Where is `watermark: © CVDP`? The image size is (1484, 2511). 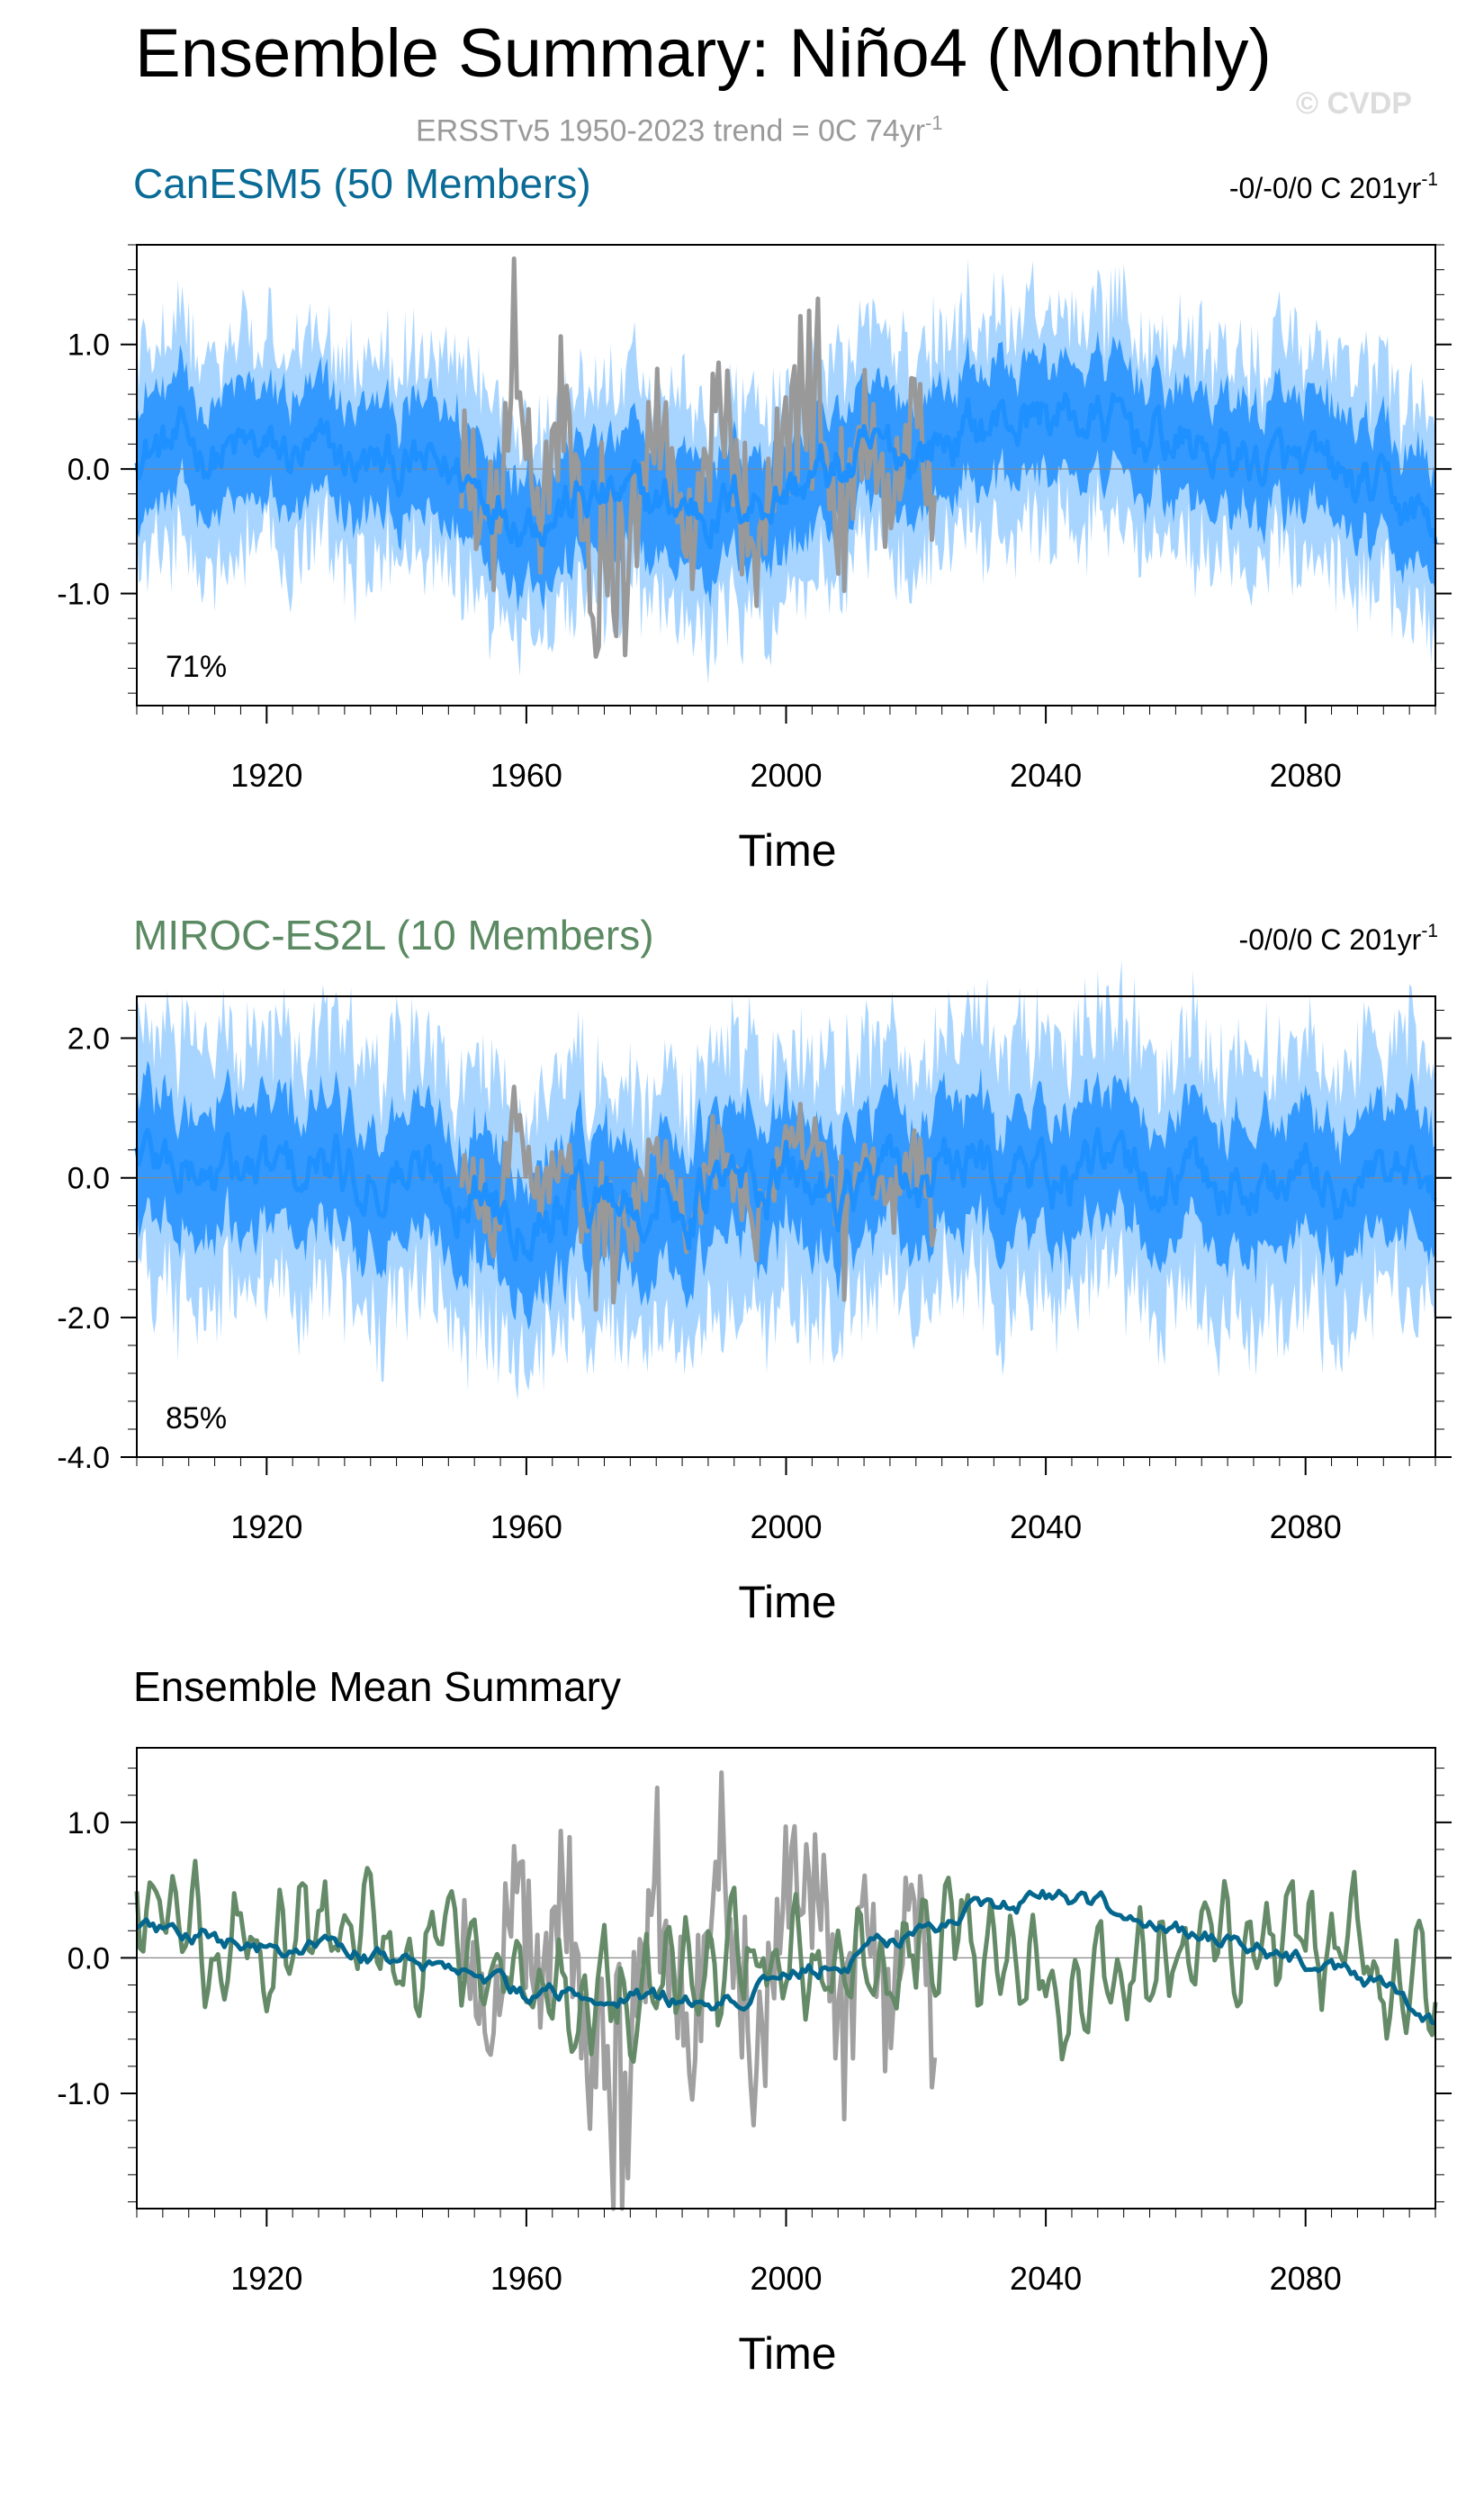 watermark: © CVDP is located at coordinates (1354, 103).